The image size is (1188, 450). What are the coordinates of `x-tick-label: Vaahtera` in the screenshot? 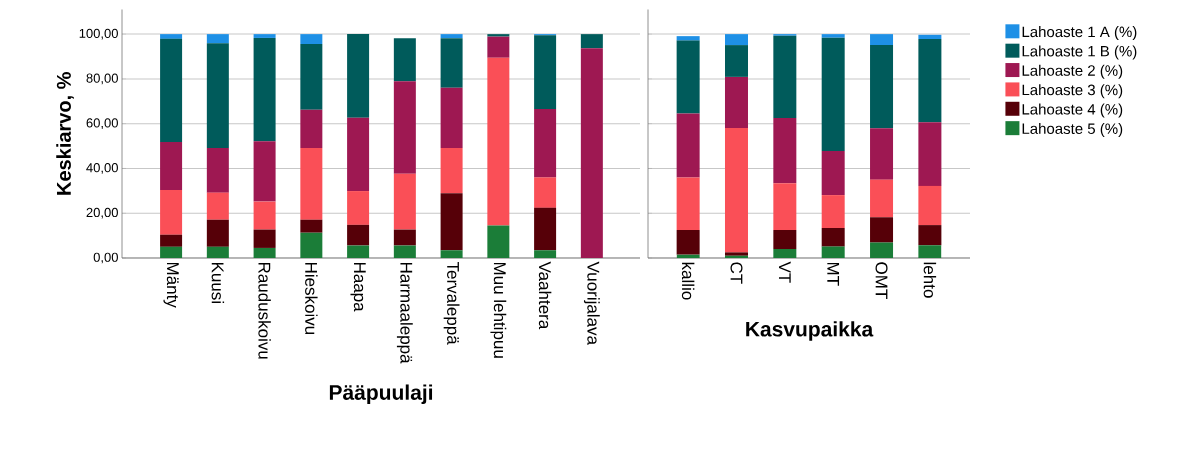 It's located at (545, 295).